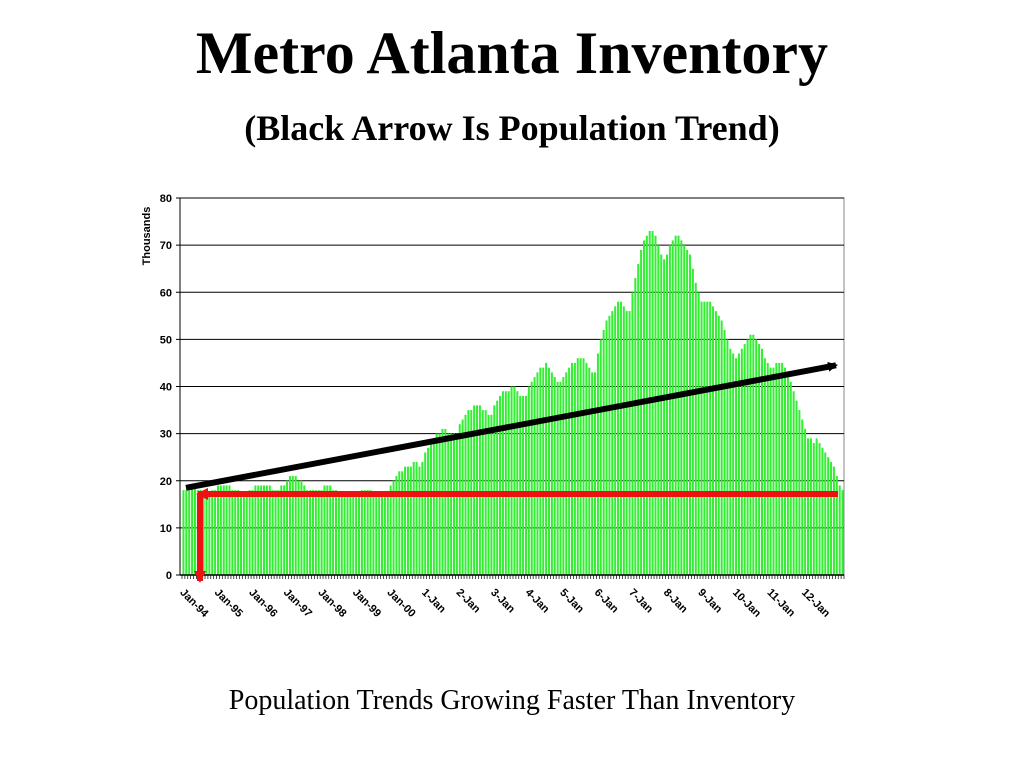 The width and height of the screenshot is (1024, 768). What do you see at coordinates (512, 128) in the screenshot?
I see `slide-subtitle: (Black Arrow Is Population Trend)` at bounding box center [512, 128].